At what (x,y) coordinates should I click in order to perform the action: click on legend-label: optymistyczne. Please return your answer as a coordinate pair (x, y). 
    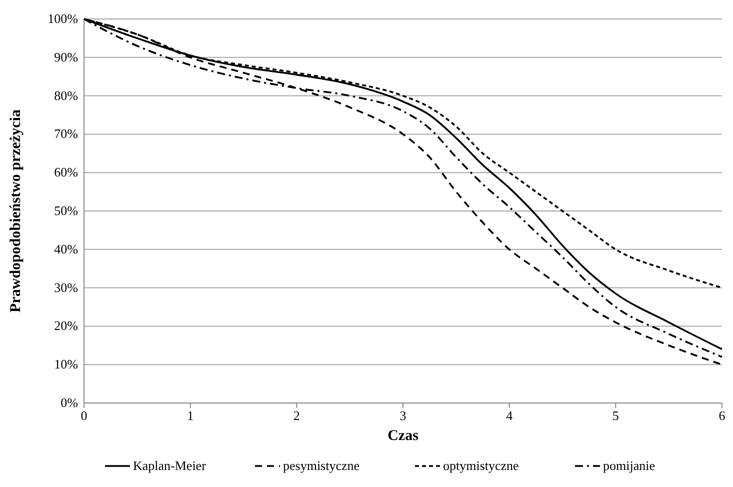
    Looking at the image, I should click on (481, 465).